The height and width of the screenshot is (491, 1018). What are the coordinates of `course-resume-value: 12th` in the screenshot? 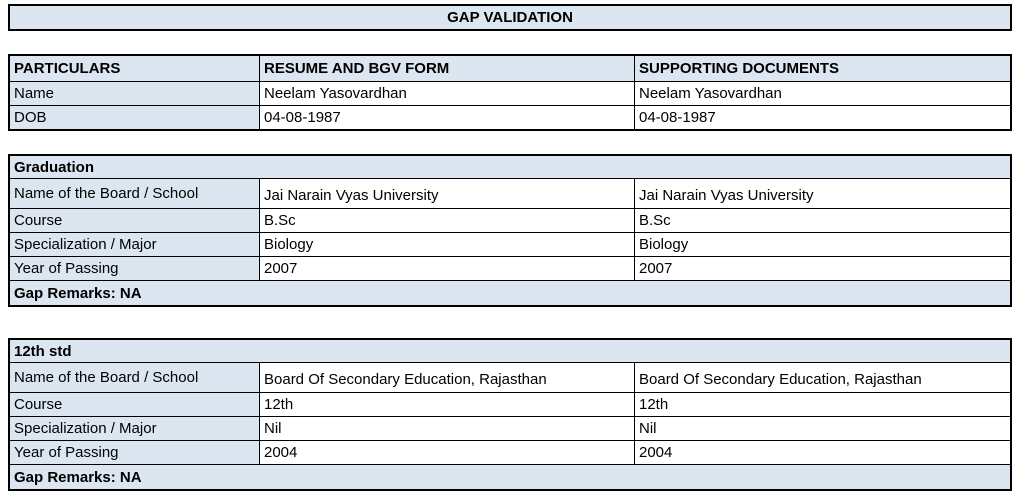 It's located at (447, 404).